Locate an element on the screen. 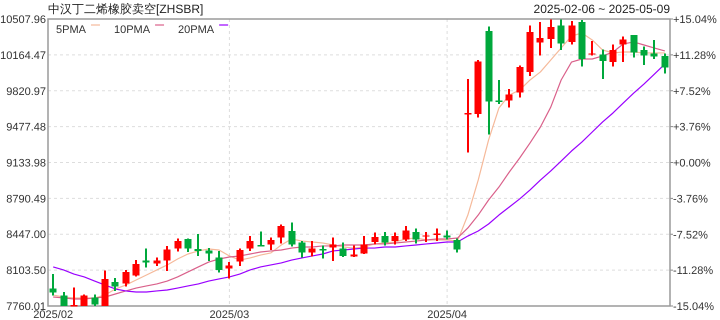 The image size is (720, 320). y-tick-label: 9820.97 is located at coordinates (26, 92).